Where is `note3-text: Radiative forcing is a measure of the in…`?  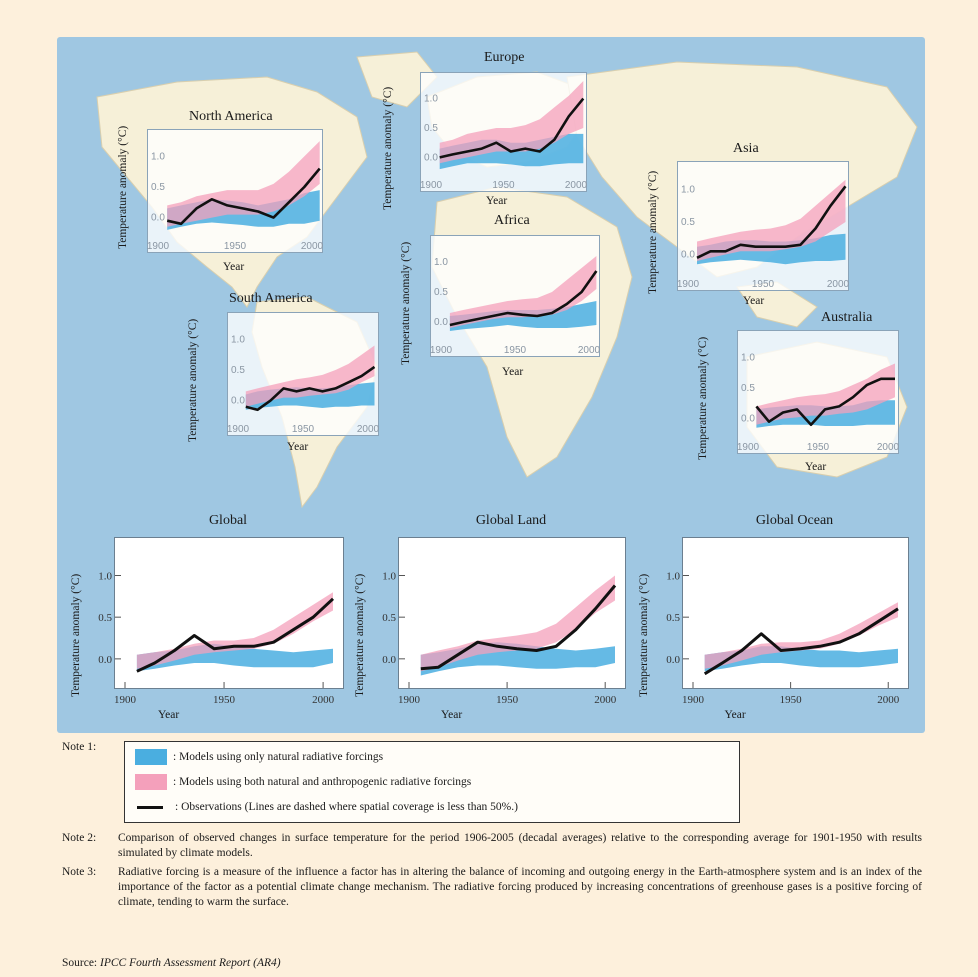
note3-text: Radiative forcing is a measure of the in… is located at coordinates (520, 887).